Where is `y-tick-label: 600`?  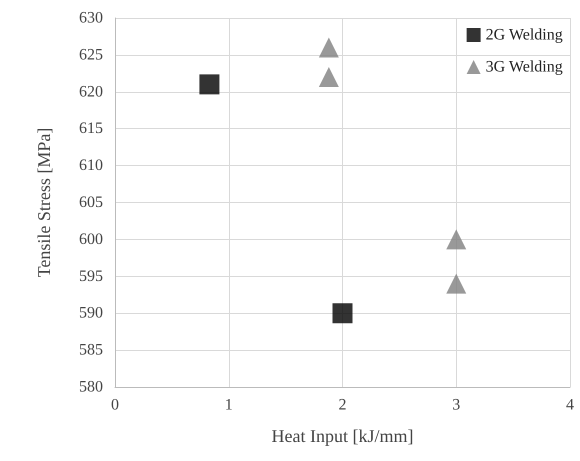 y-tick-label: 600 is located at coordinates (91, 239).